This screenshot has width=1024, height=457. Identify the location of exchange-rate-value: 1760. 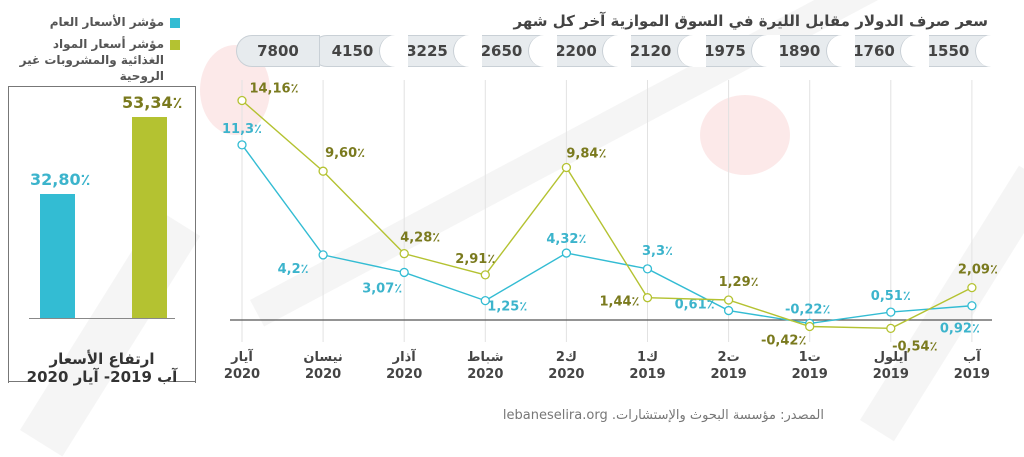
(874, 51).